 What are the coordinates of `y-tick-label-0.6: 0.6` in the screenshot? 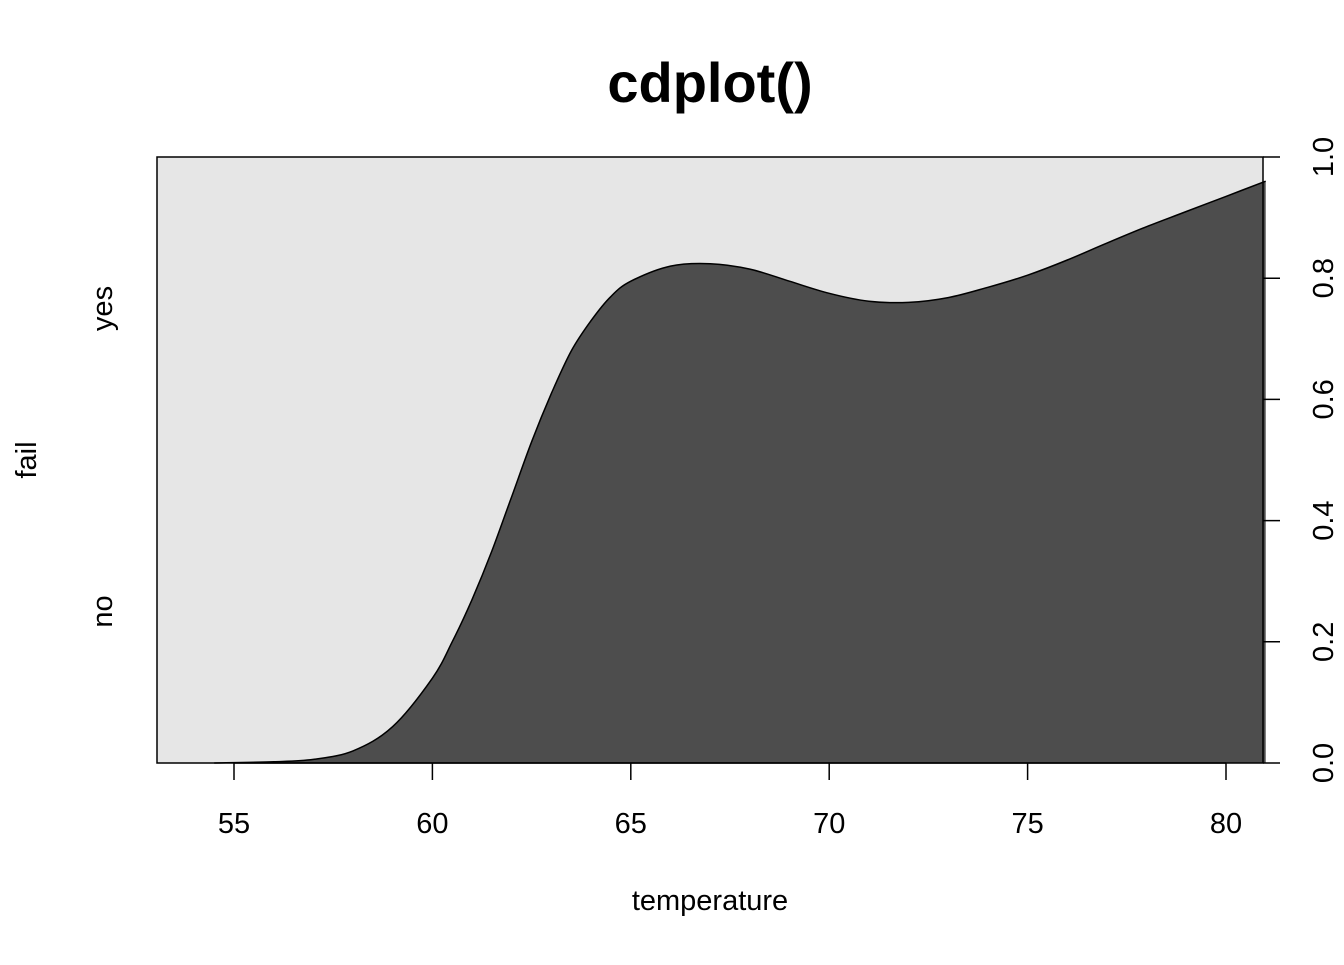 It's located at (1324, 399).